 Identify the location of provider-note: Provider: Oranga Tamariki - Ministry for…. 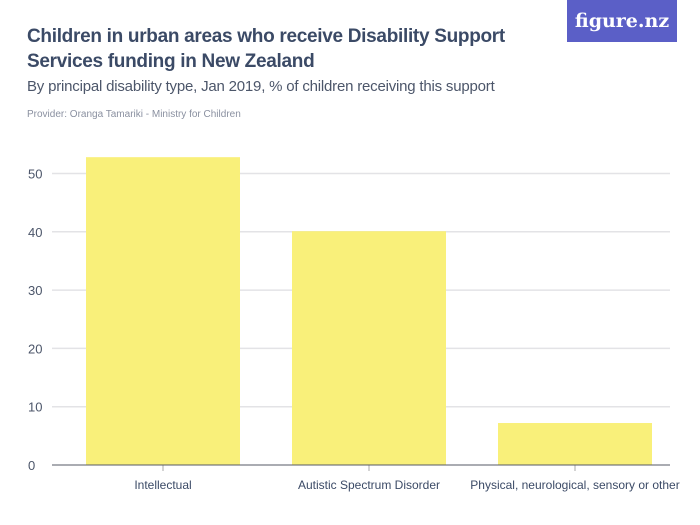
(134, 114).